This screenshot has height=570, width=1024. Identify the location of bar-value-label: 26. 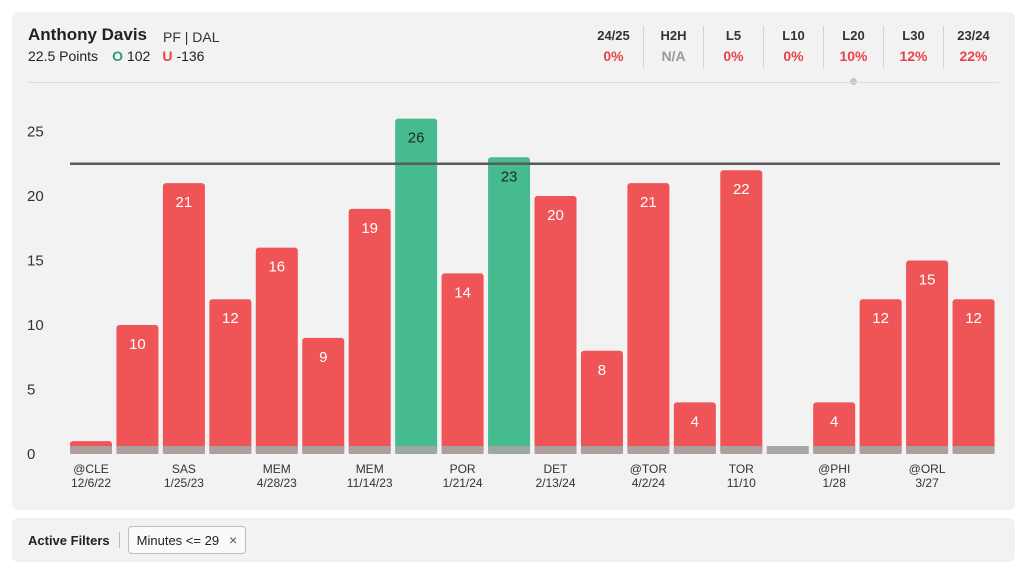
(416, 138).